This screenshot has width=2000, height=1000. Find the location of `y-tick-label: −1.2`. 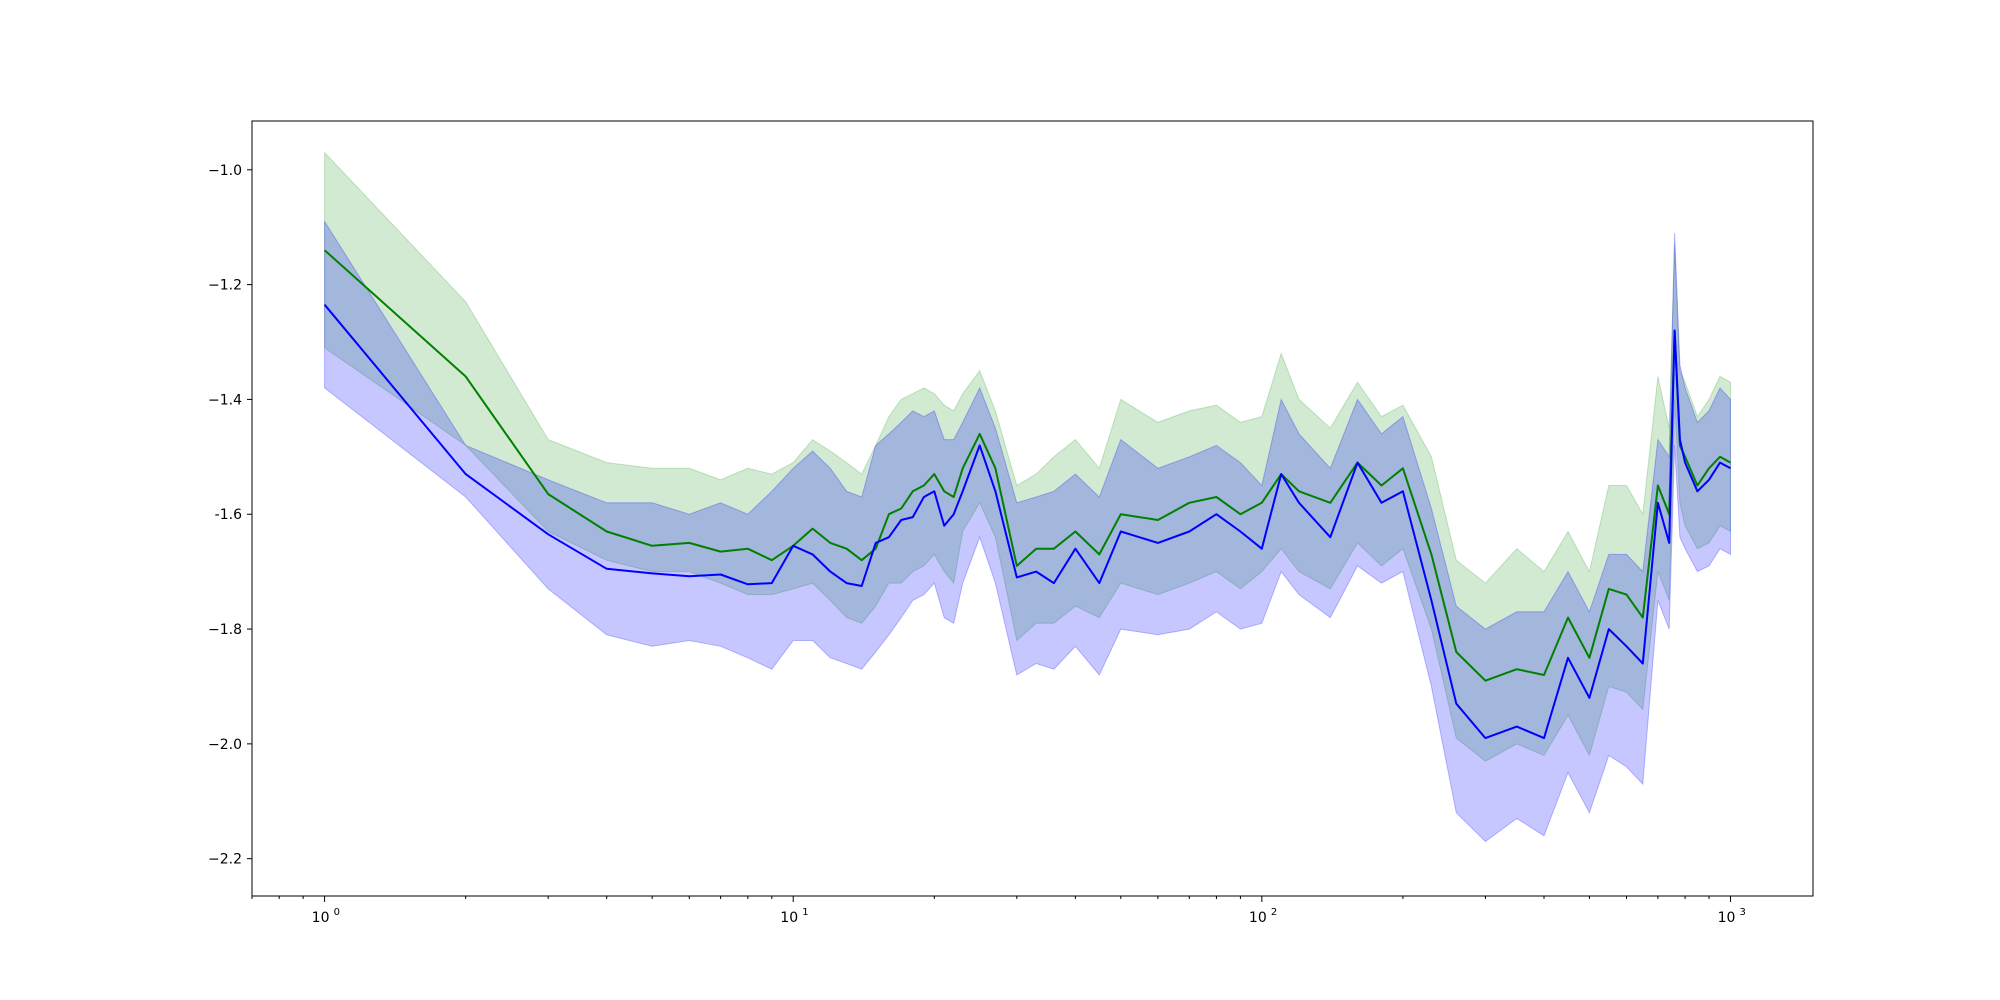

y-tick-label: −1.2 is located at coordinates (225, 286).